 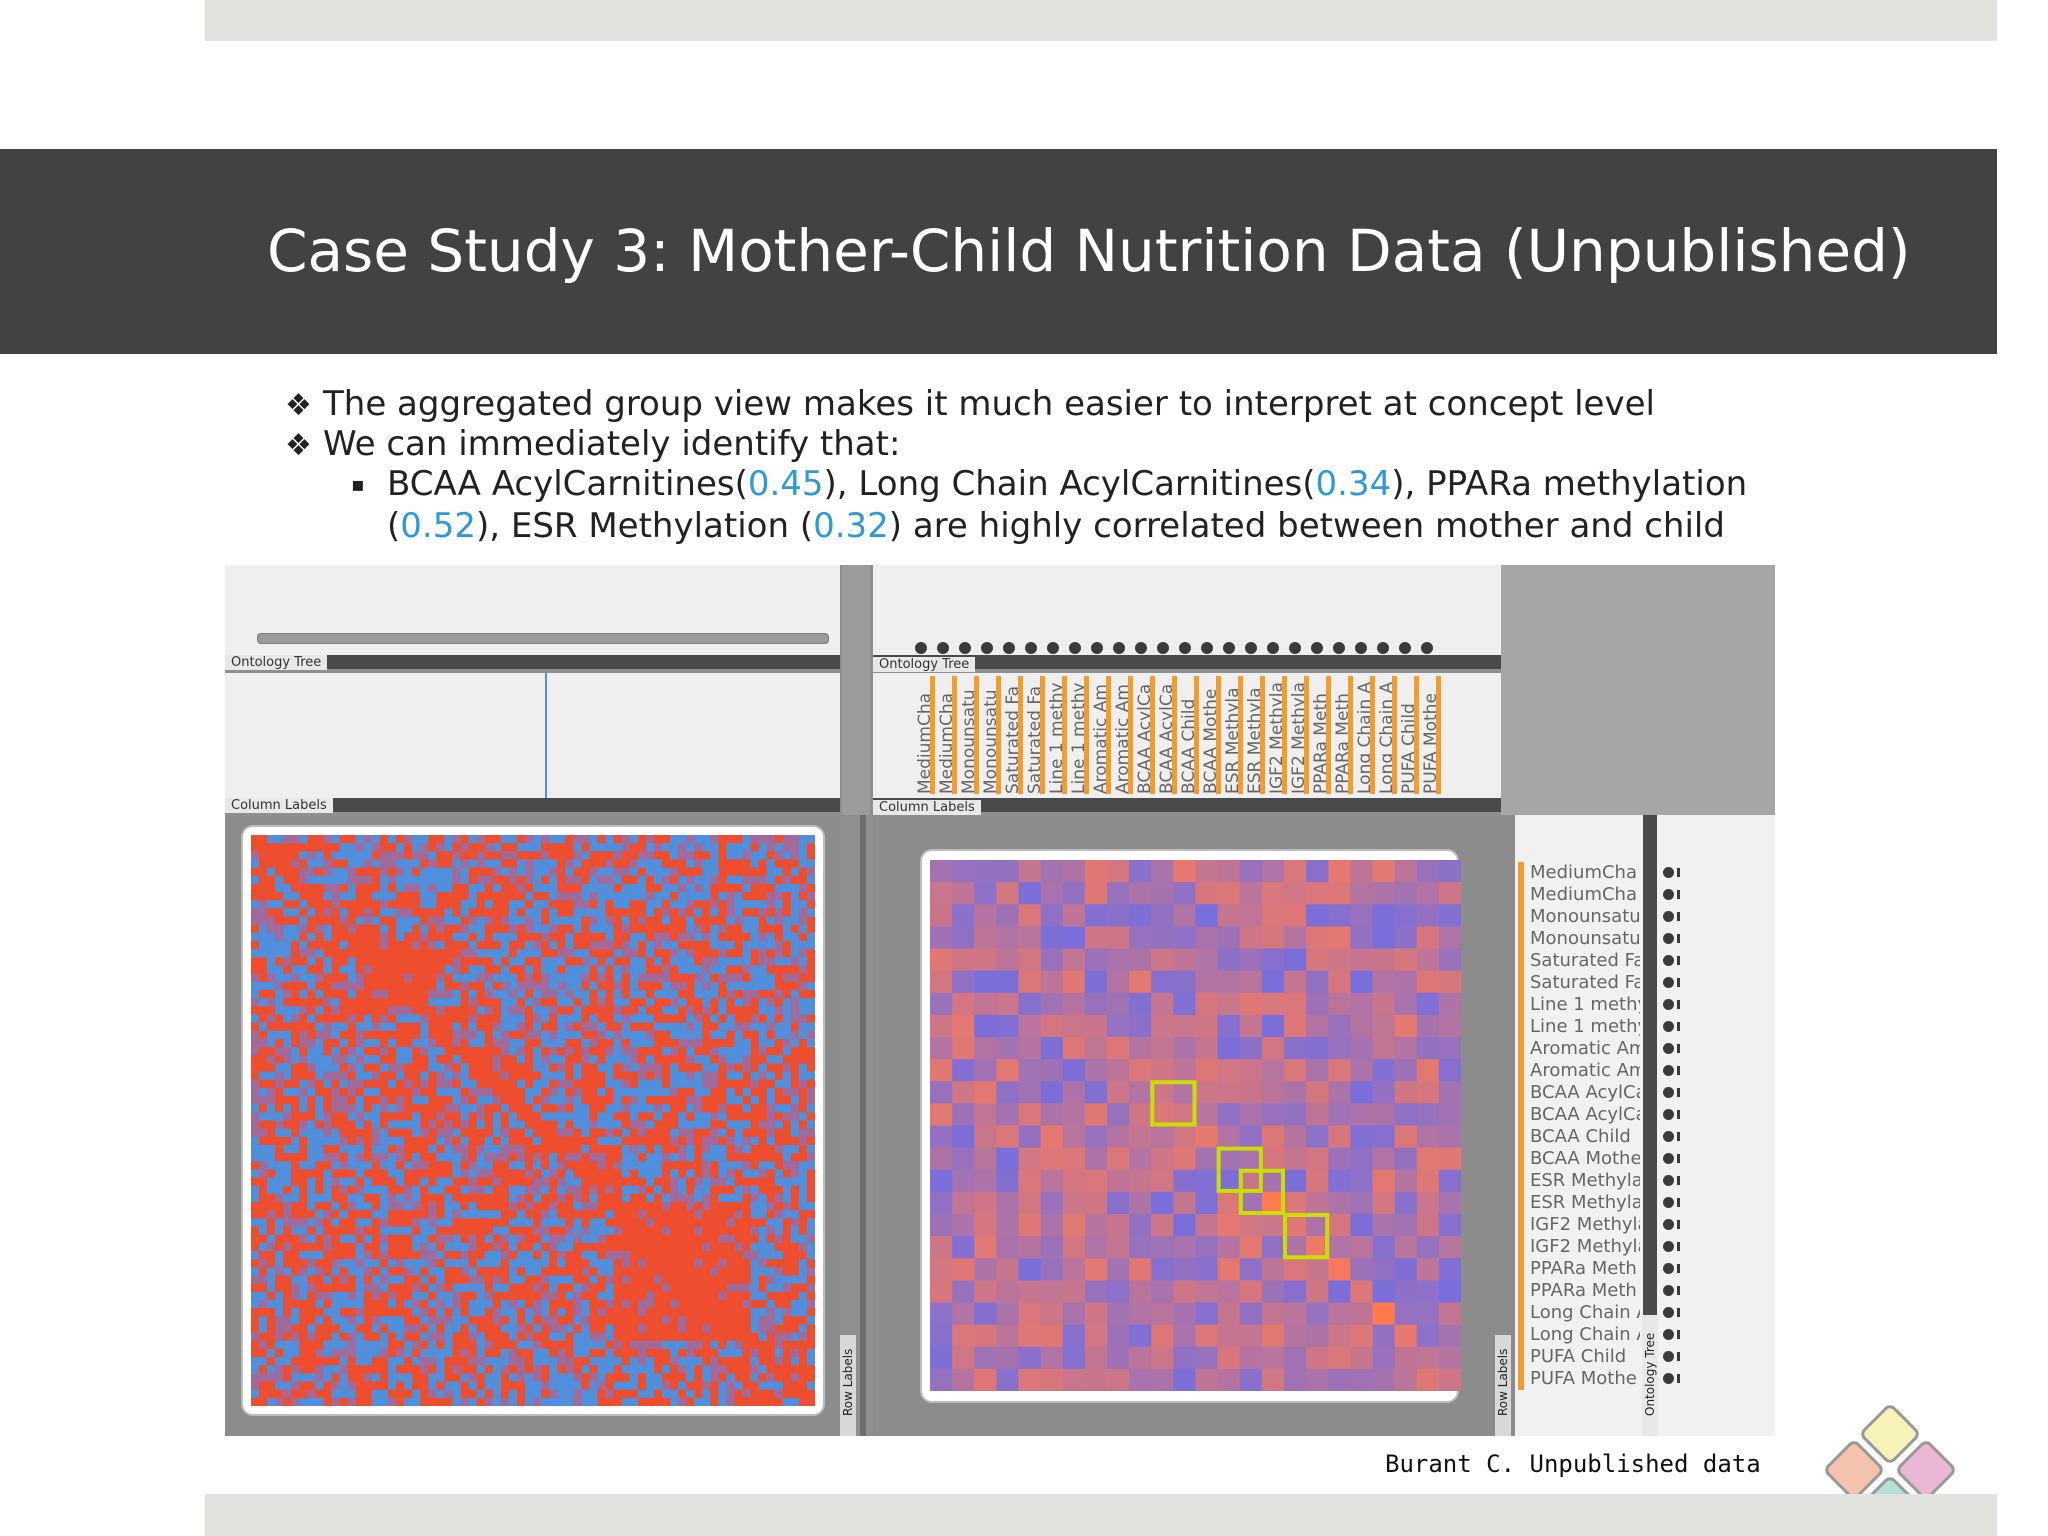 I want to click on left-tree-scrollbar, so click(x=543, y=638).